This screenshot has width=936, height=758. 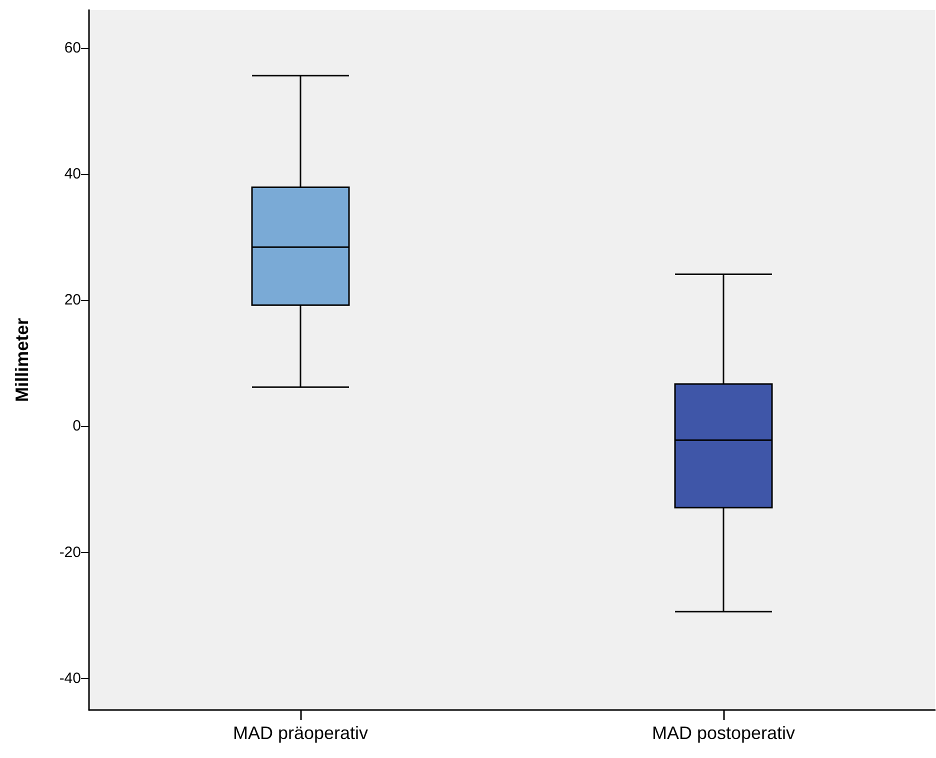 What do you see at coordinates (70, 552) in the screenshot?
I see `y-tick-label: -20` at bounding box center [70, 552].